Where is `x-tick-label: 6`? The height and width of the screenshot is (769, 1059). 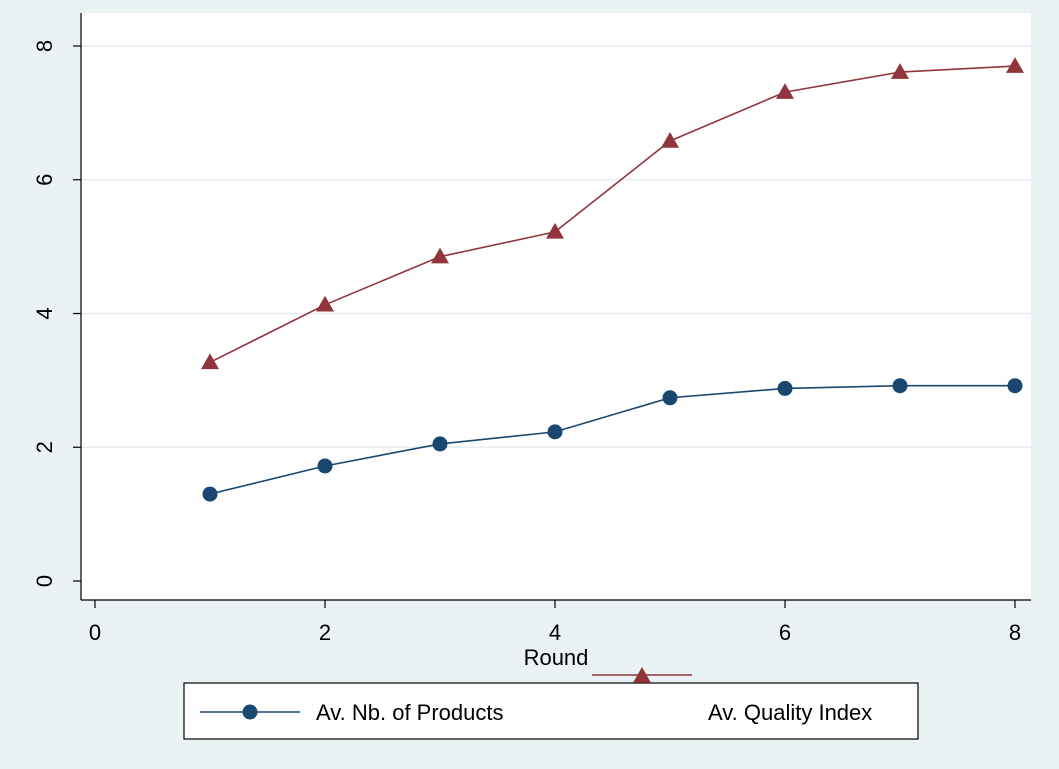 x-tick-label: 6 is located at coordinates (785, 632).